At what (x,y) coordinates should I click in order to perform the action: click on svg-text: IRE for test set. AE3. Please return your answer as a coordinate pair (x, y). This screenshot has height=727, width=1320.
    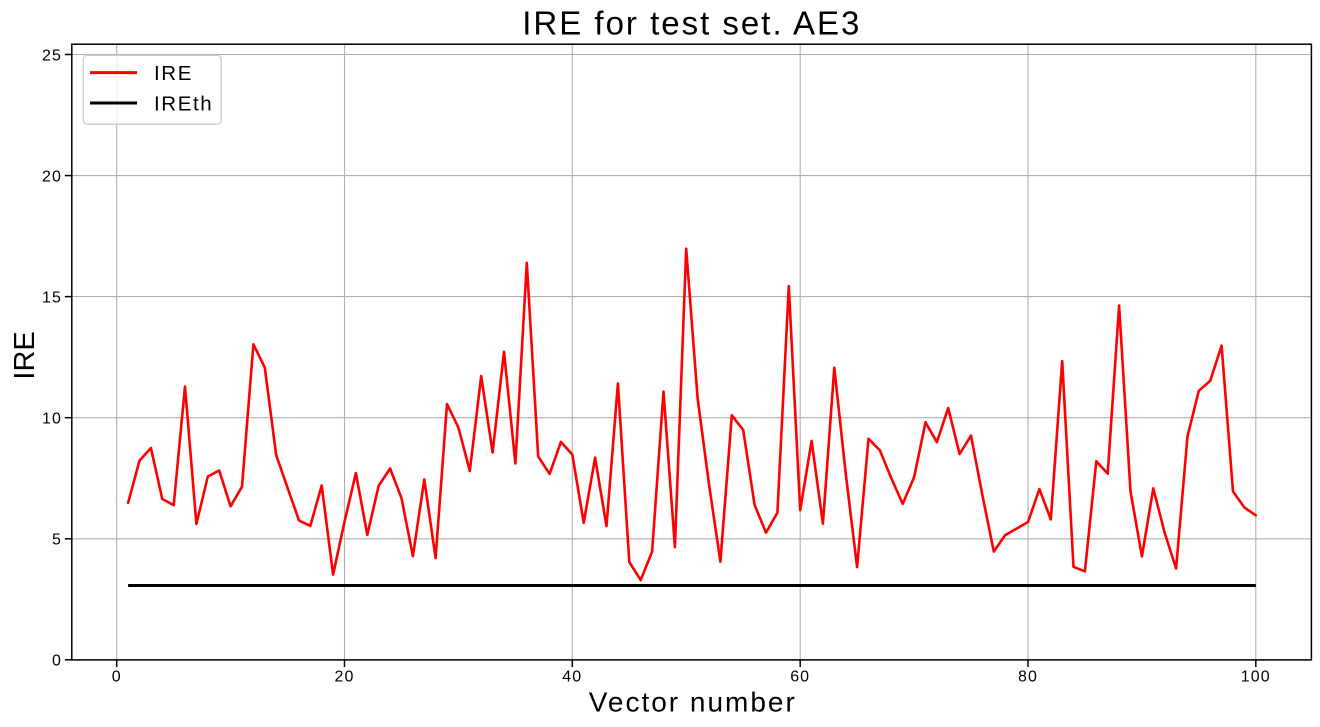
    Looking at the image, I should click on (691, 22).